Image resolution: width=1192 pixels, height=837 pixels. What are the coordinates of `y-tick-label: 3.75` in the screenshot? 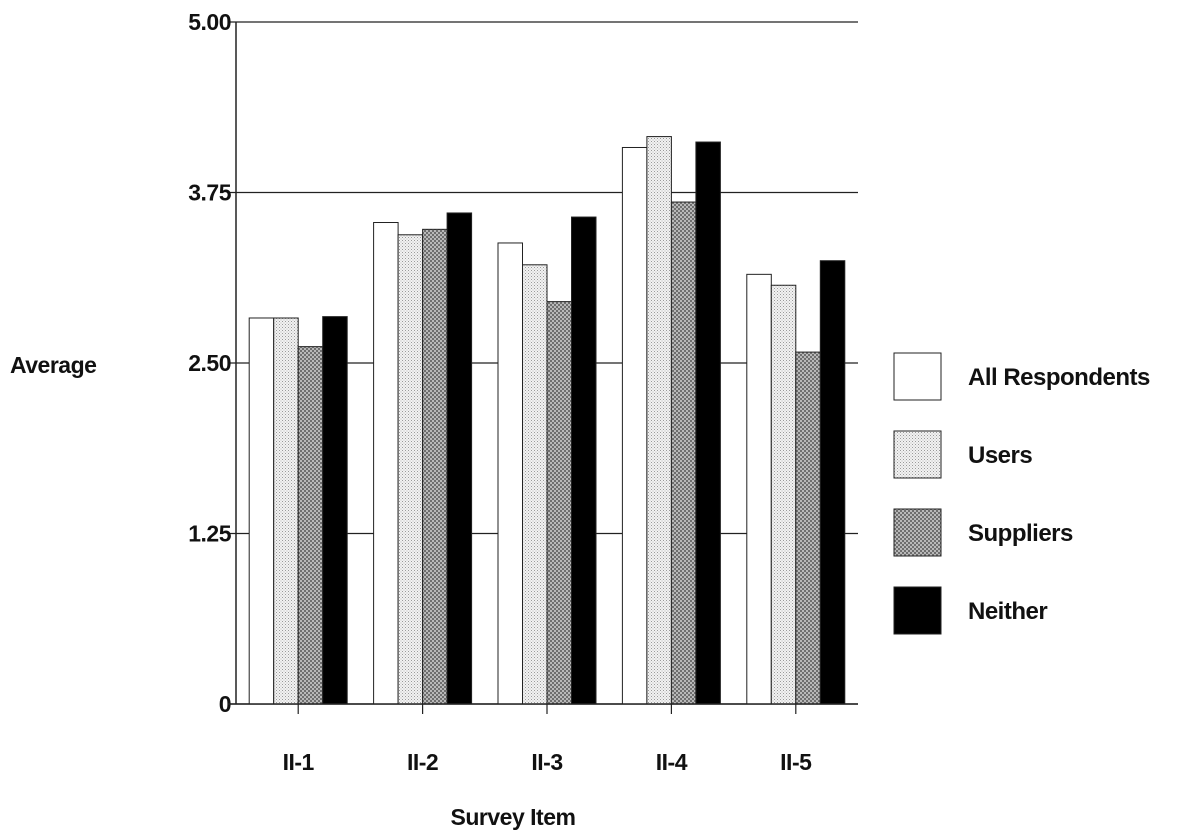 It's located at (209, 193).